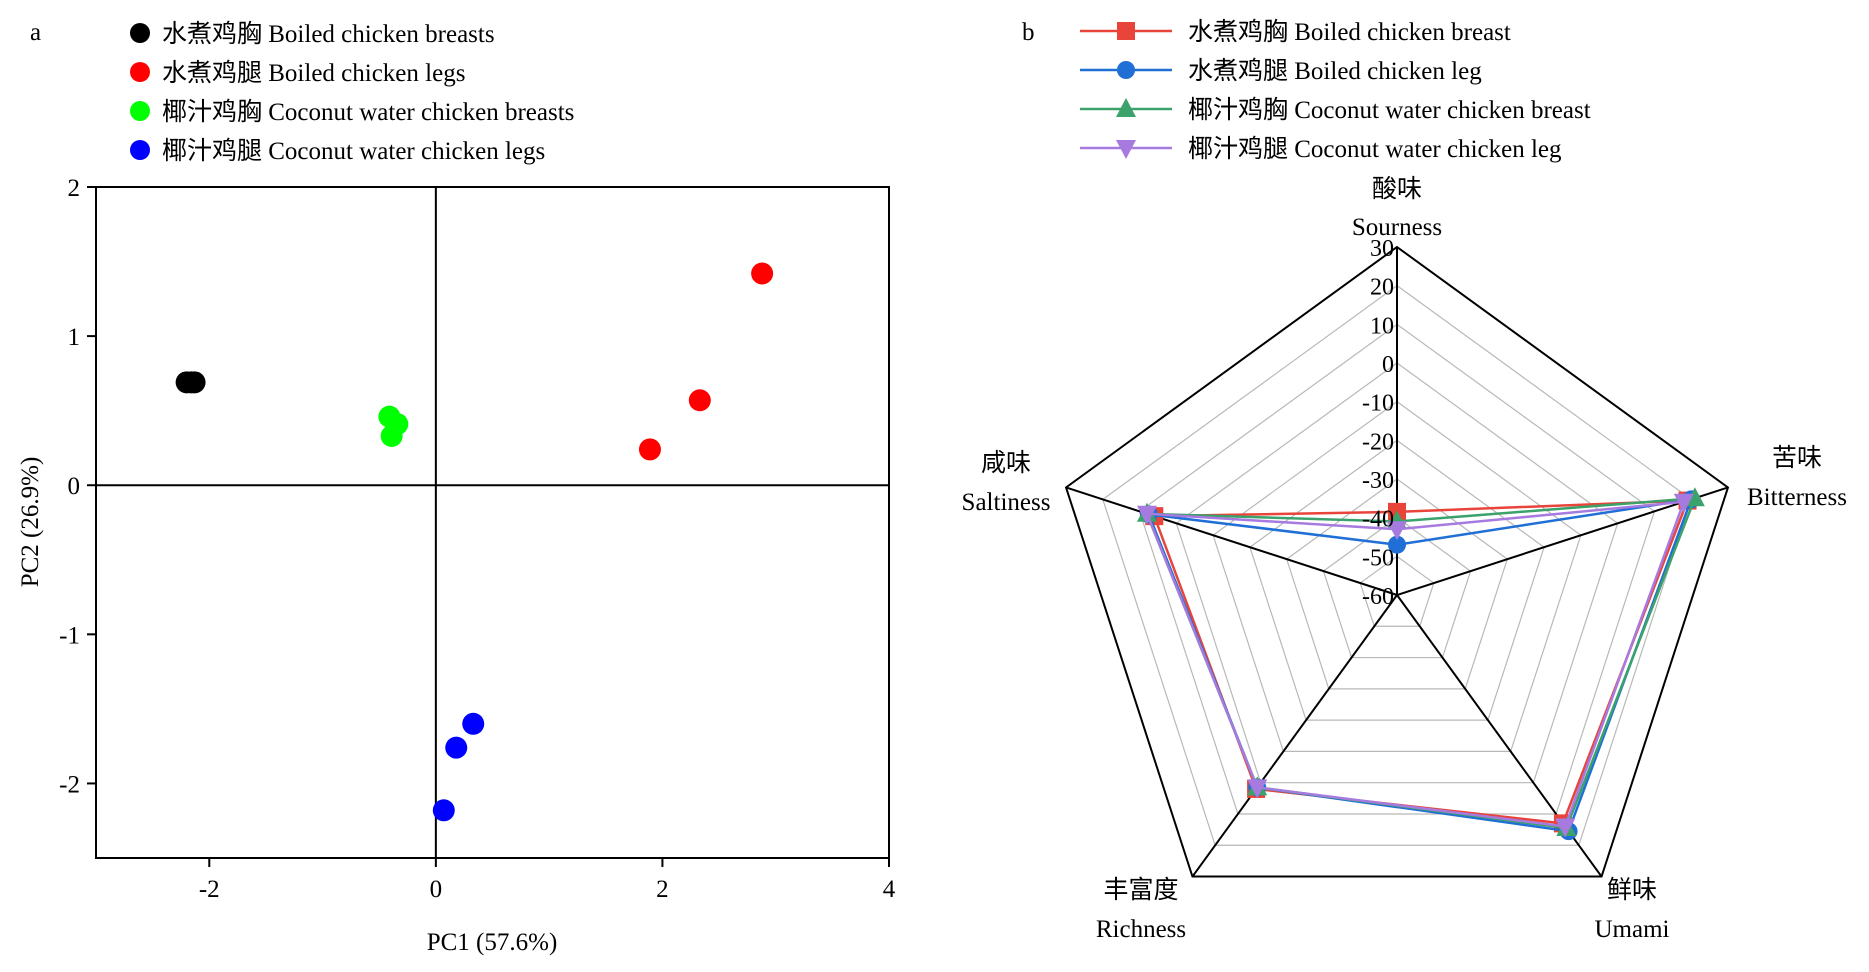 Image resolution: width=1869 pixels, height=972 pixels. Describe the element at coordinates (313, 73) in the screenshot. I see `pca-legend-label: 水煮鸡腿 Boiled chicken legs` at that location.